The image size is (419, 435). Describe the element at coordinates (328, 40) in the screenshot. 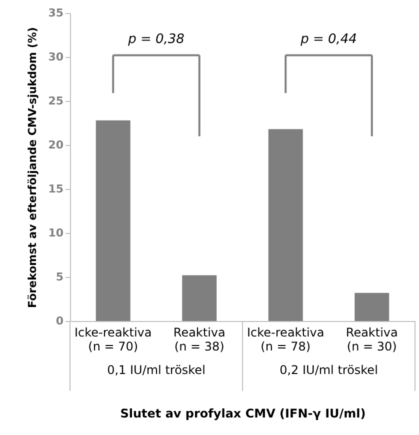

I see `annotation: p = 0,44` at that location.